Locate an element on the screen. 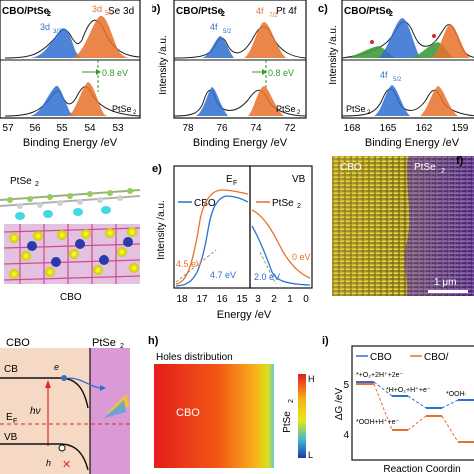  peak2-label: 3d is located at coordinates (97, 9).